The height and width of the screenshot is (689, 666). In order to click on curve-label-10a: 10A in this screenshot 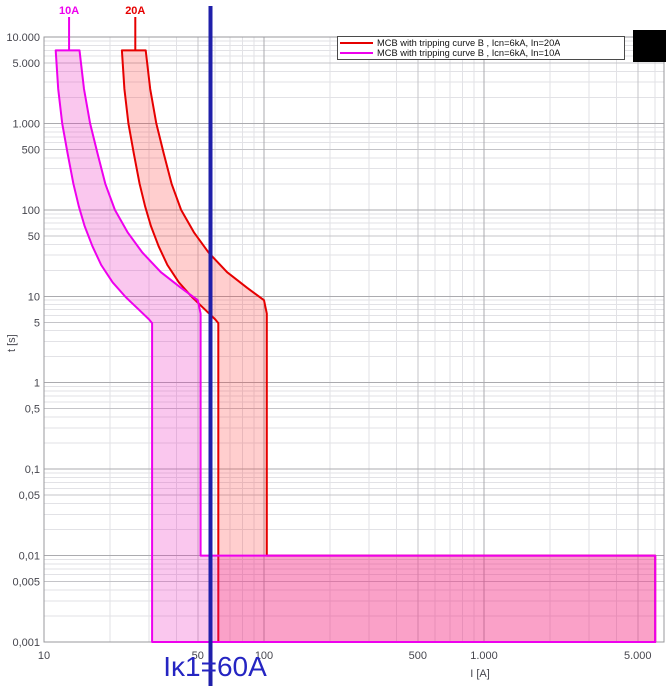, I will do `click(69, 11)`.